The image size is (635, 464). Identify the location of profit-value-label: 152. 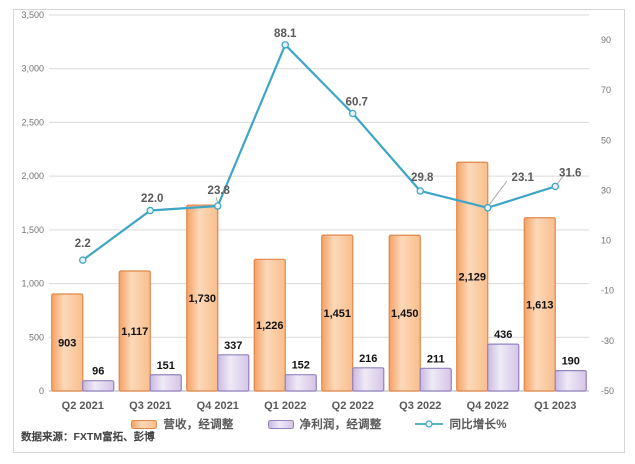
(301, 366).